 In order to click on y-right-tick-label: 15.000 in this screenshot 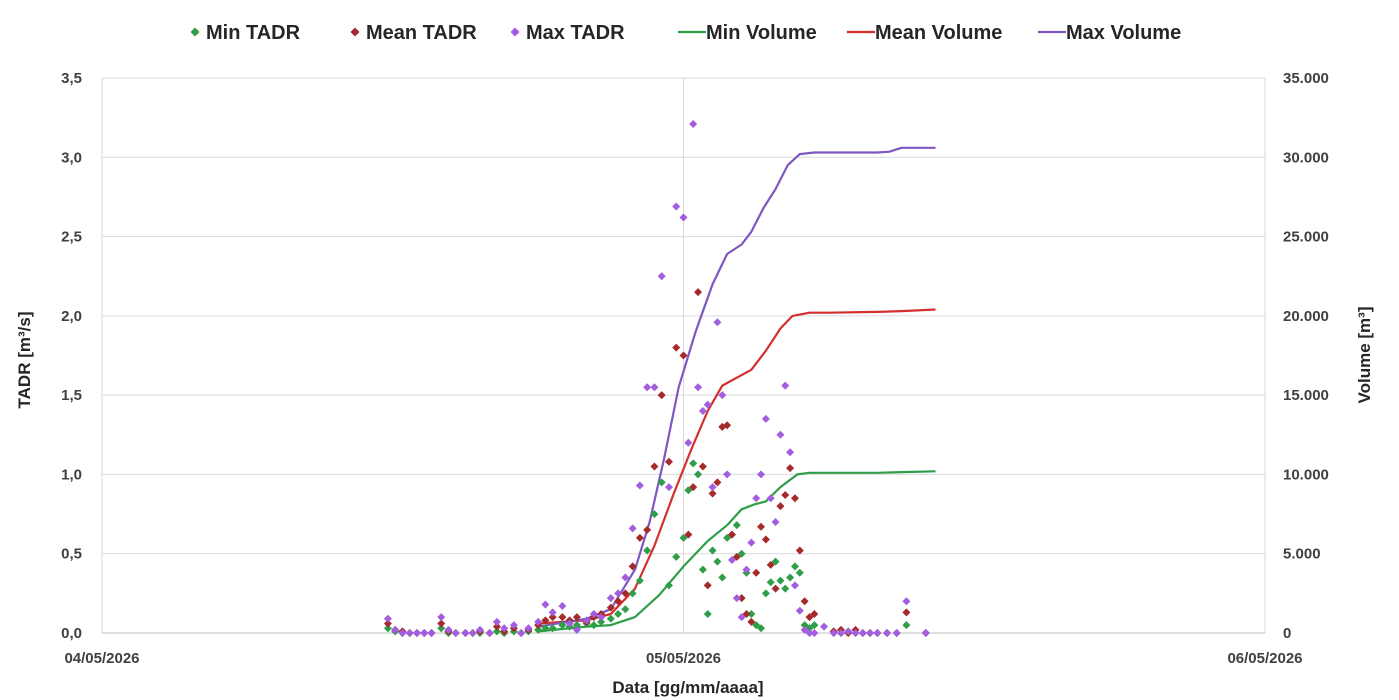, I will do `click(1306, 395)`.